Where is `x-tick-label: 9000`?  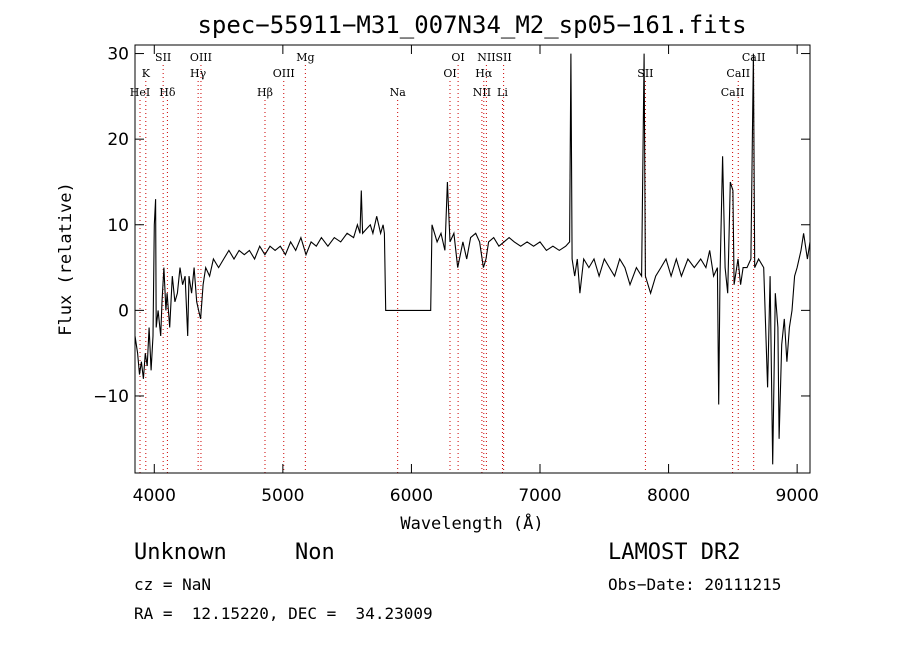 x-tick-label: 9000 is located at coordinates (797, 496).